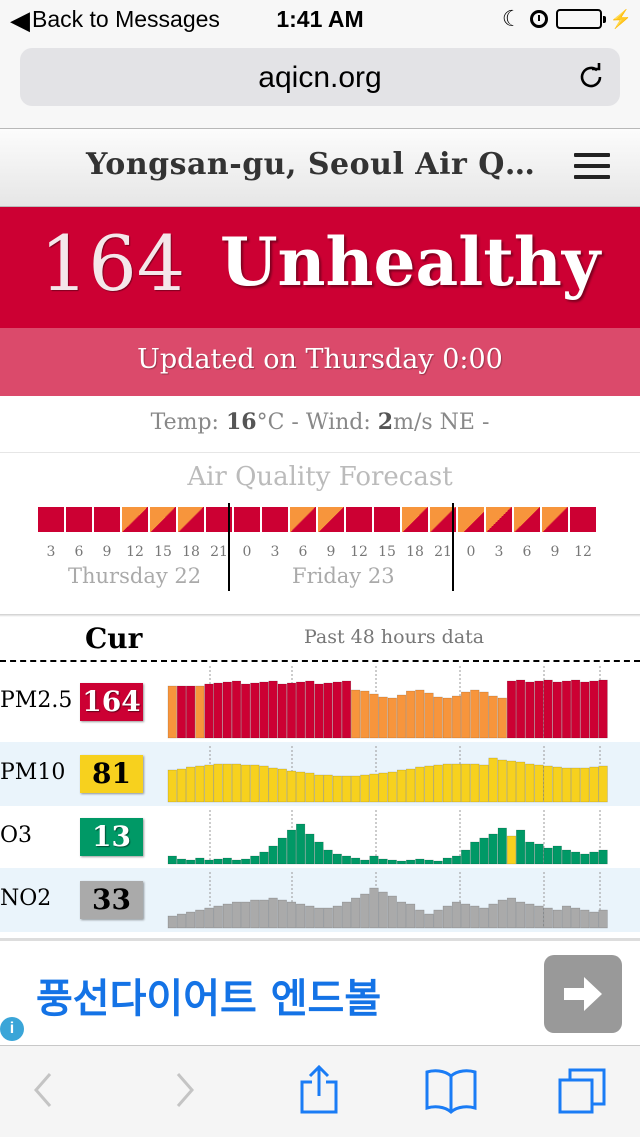  I want to click on info-icon: i, so click(12, 1029).